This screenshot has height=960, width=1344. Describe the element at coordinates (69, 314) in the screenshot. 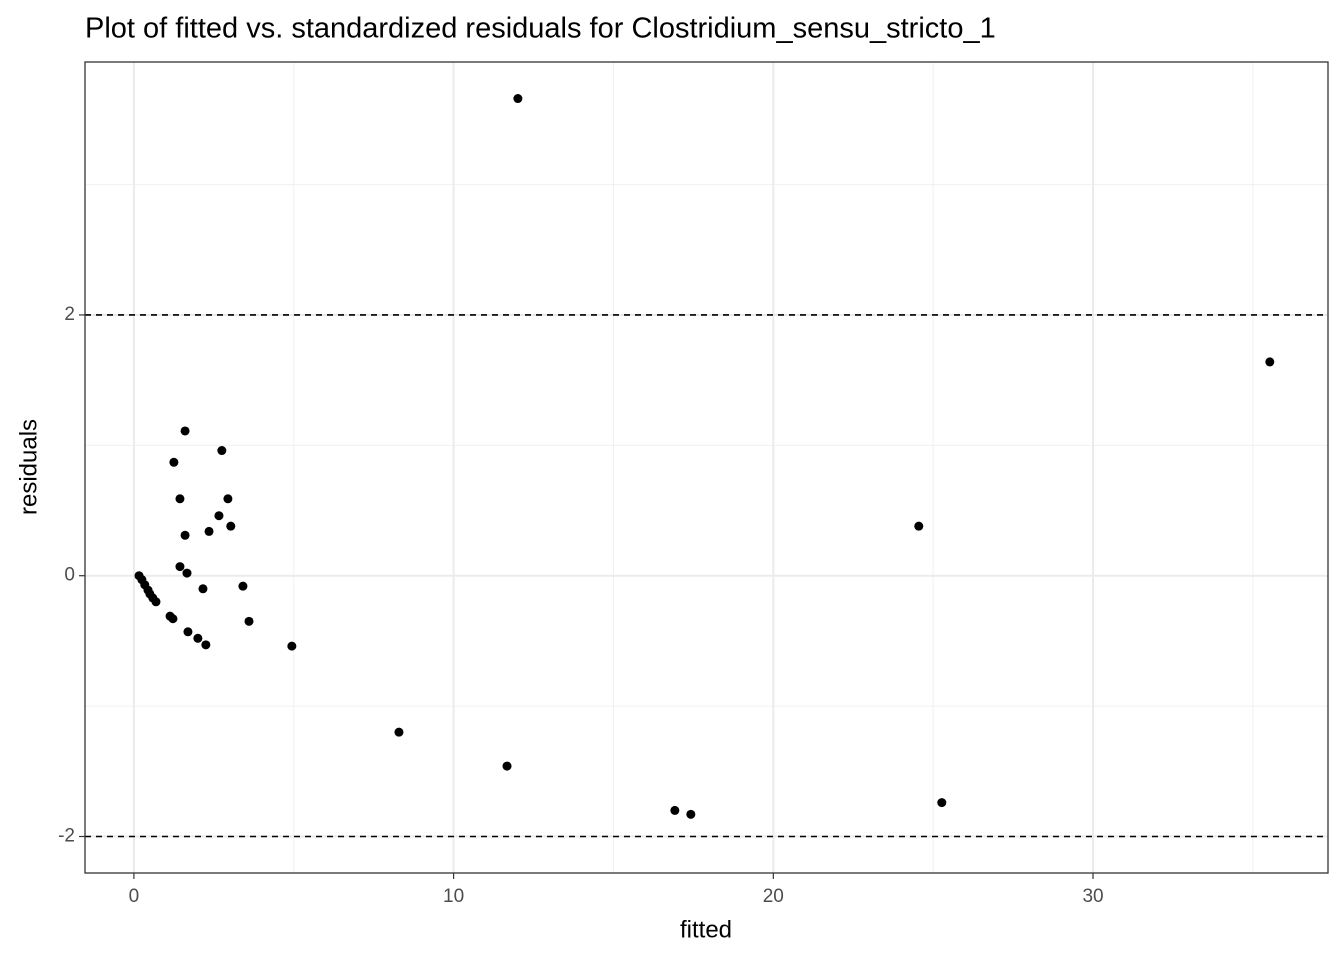

I see `y-tick-label: 2` at that location.